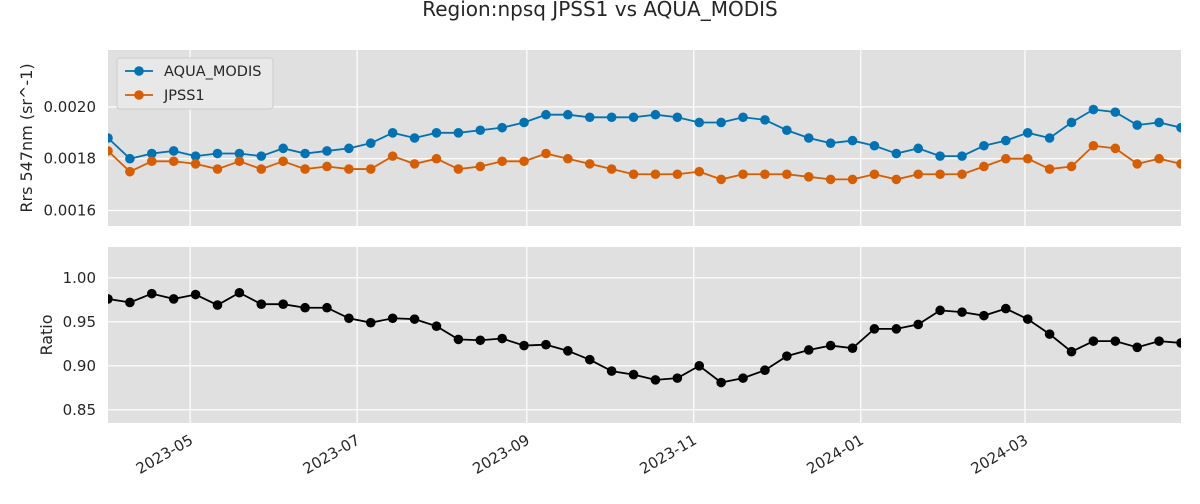 This screenshot has height=504, width=1200. I want to click on x-tick-label: 2024-03, so click(999, 454).